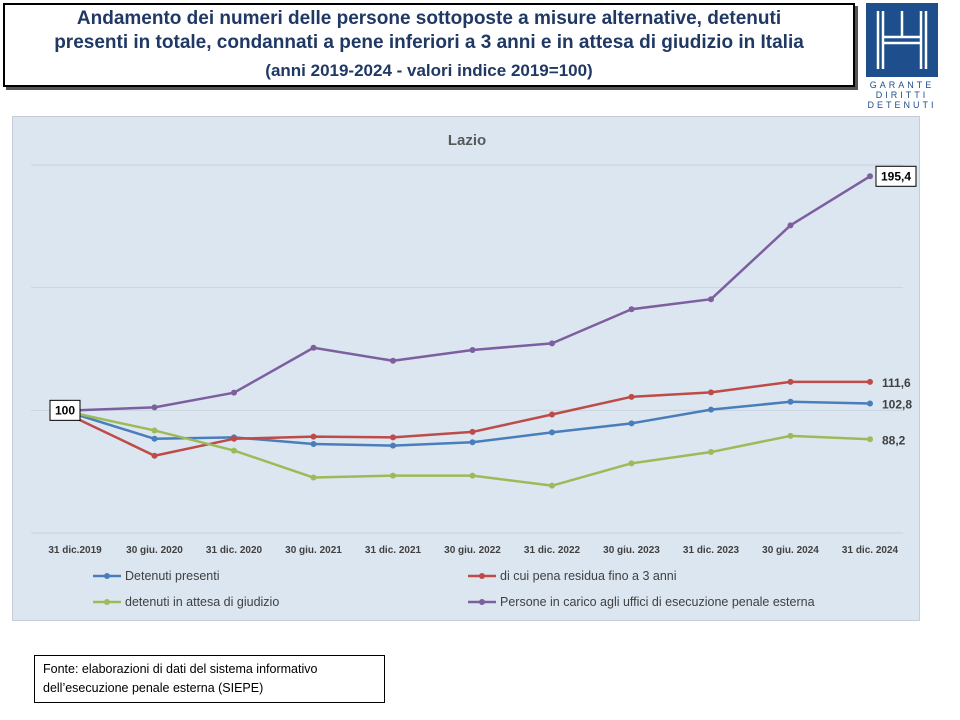 The image size is (960, 720). I want to click on start-value-label: 100, so click(65, 410).